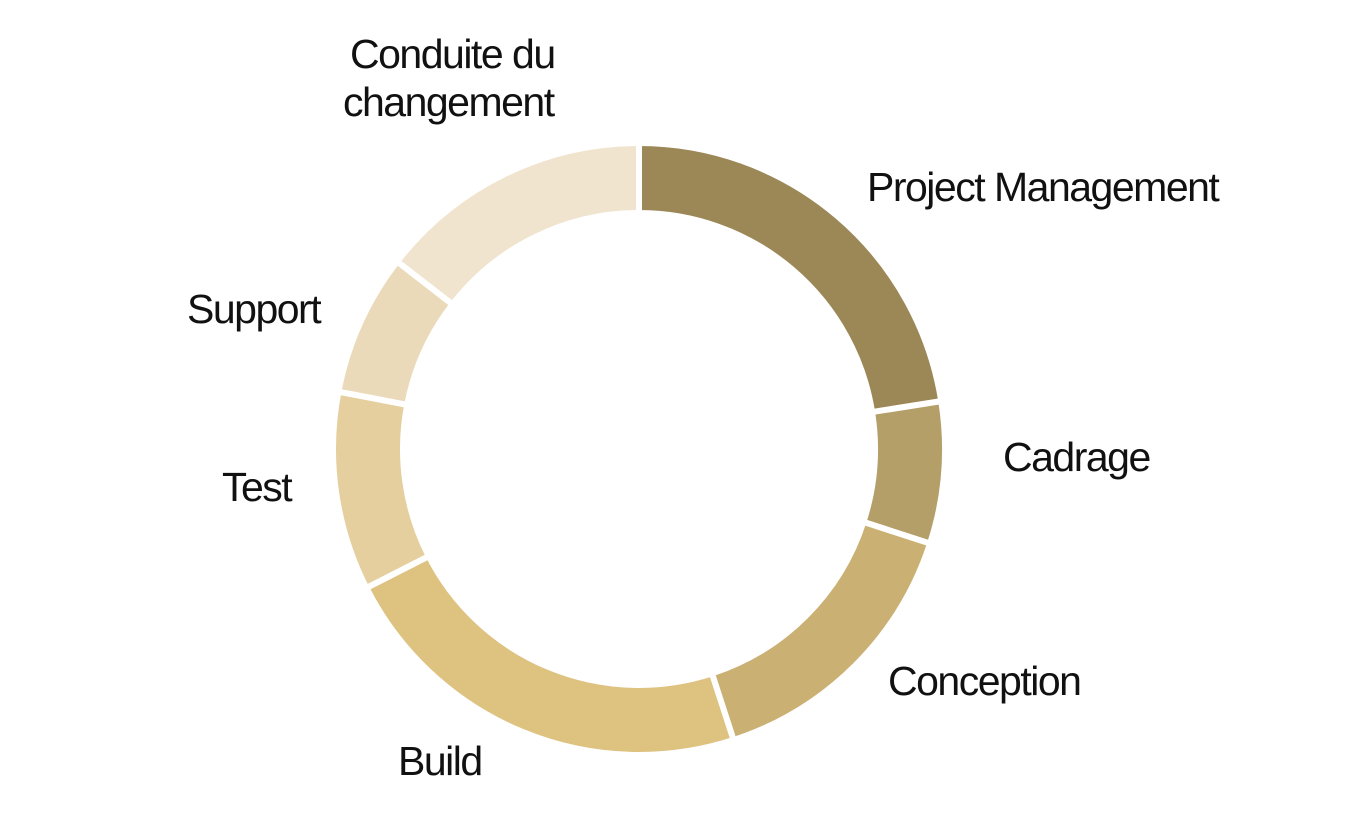 The image size is (1346, 828). I want to click on label-conception: Conception, so click(985, 681).